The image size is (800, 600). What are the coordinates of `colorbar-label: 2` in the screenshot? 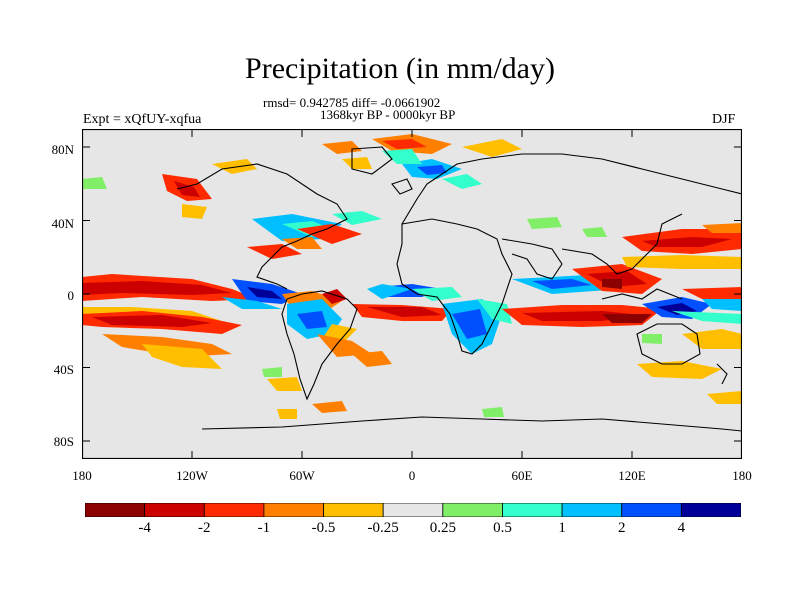 It's located at (621, 528).